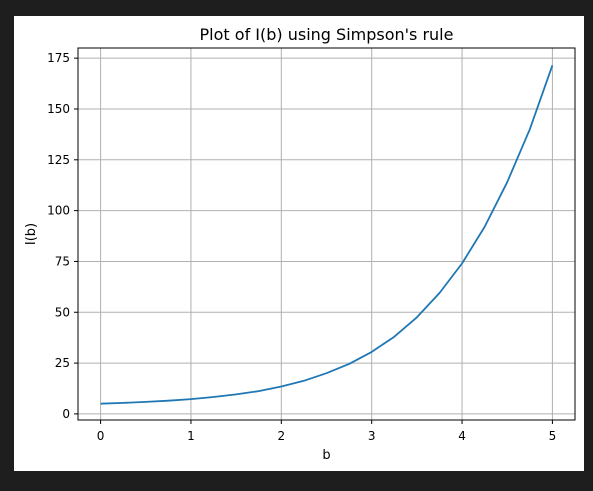 Image resolution: width=593 pixels, height=491 pixels. Describe the element at coordinates (281, 436) in the screenshot. I see `x-tick-label: 2` at that location.